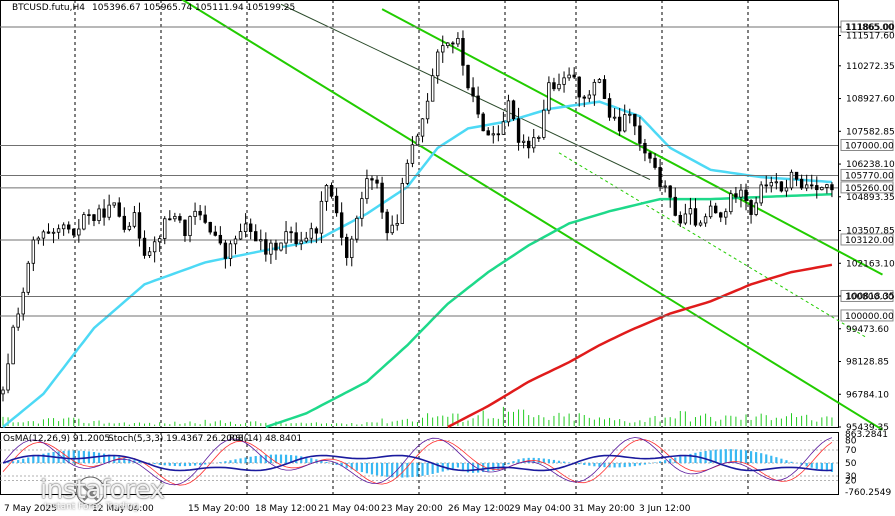 The height and width of the screenshot is (516, 895). I want to click on sub-level-label: 70, so click(851, 451).